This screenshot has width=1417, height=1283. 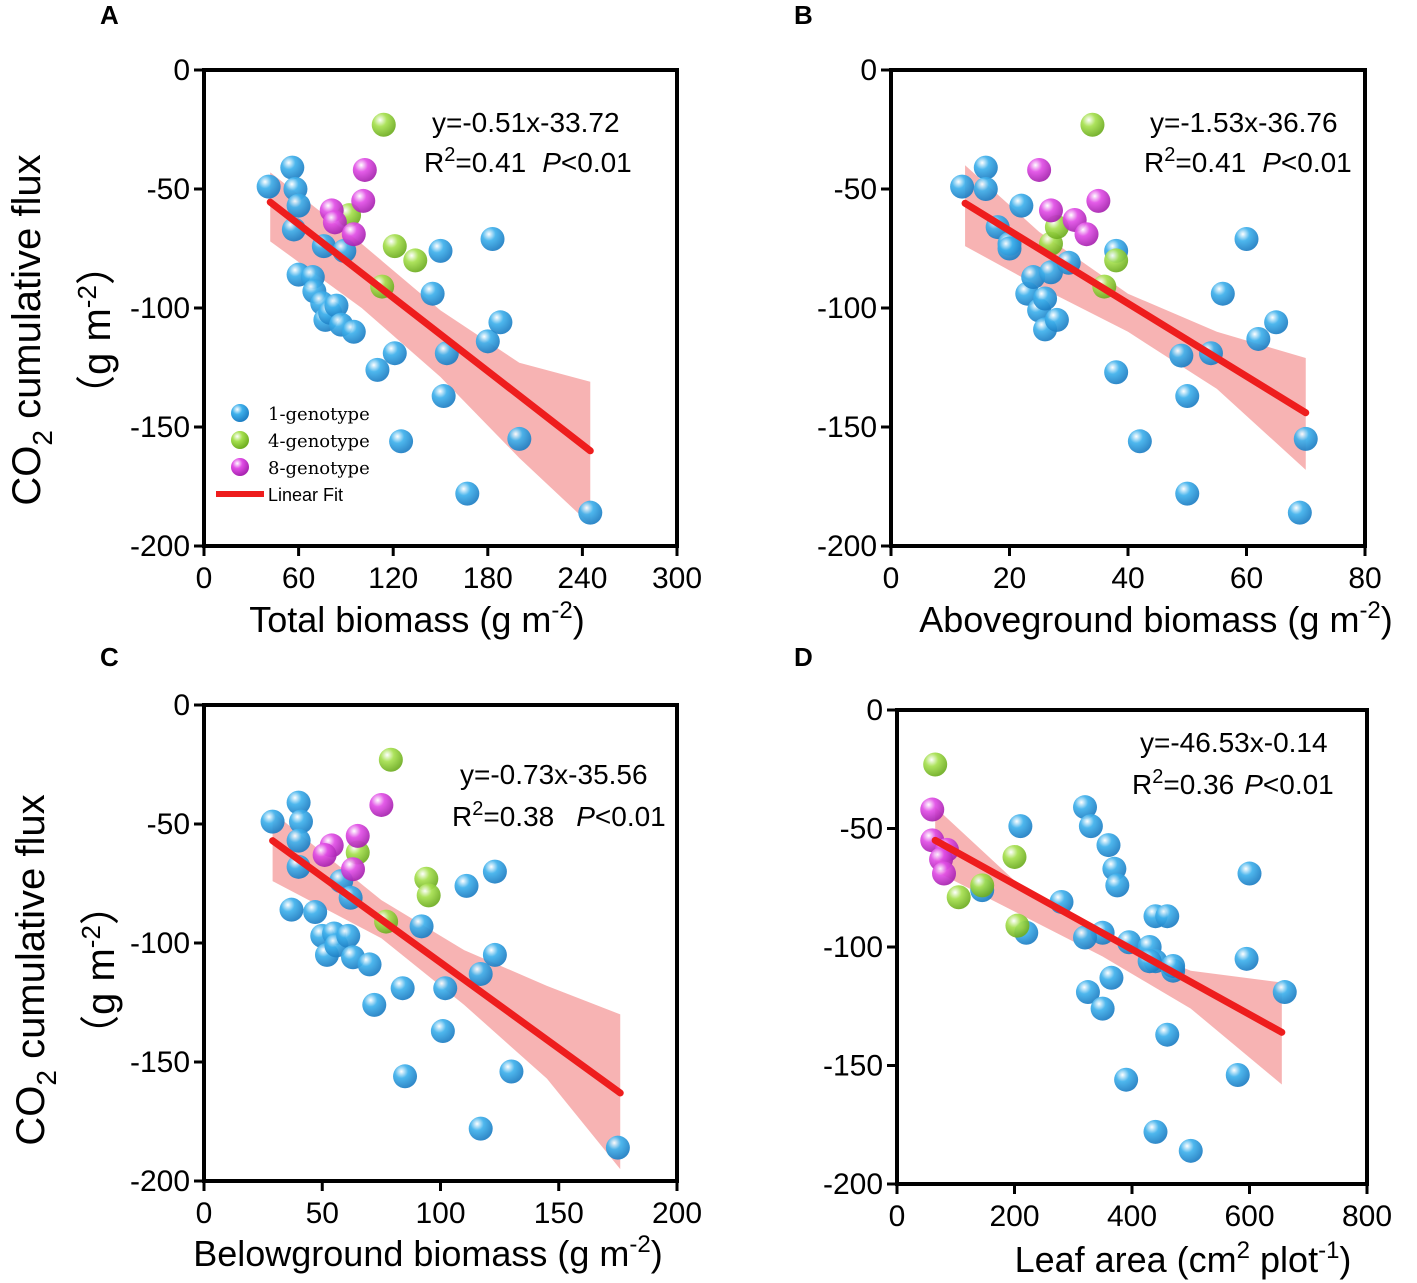 What do you see at coordinates (868, 70) in the screenshot?
I see `y-tick-label: 0` at bounding box center [868, 70].